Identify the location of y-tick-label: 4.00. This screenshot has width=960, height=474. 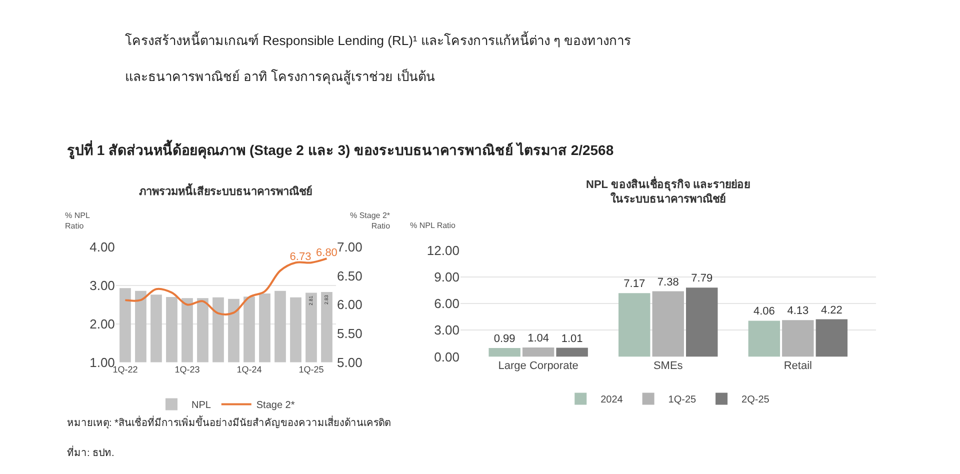
(102, 247).